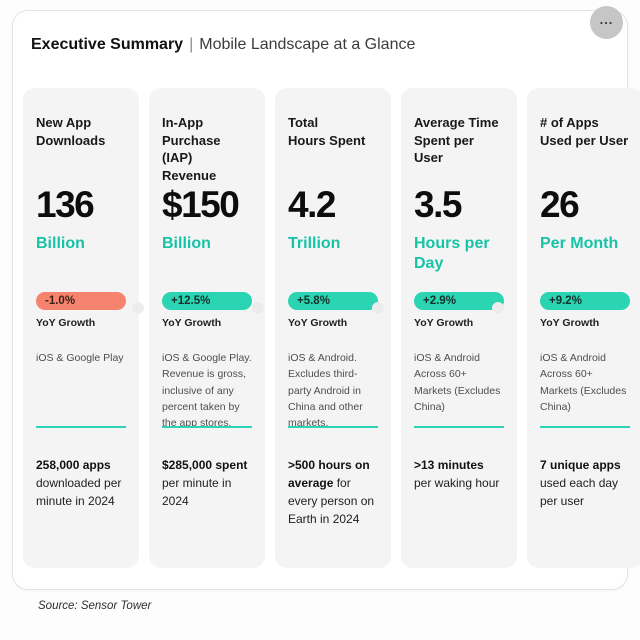  Describe the element at coordinates (449, 465) in the screenshot. I see `stat-highlight: >13 minutes` at that location.